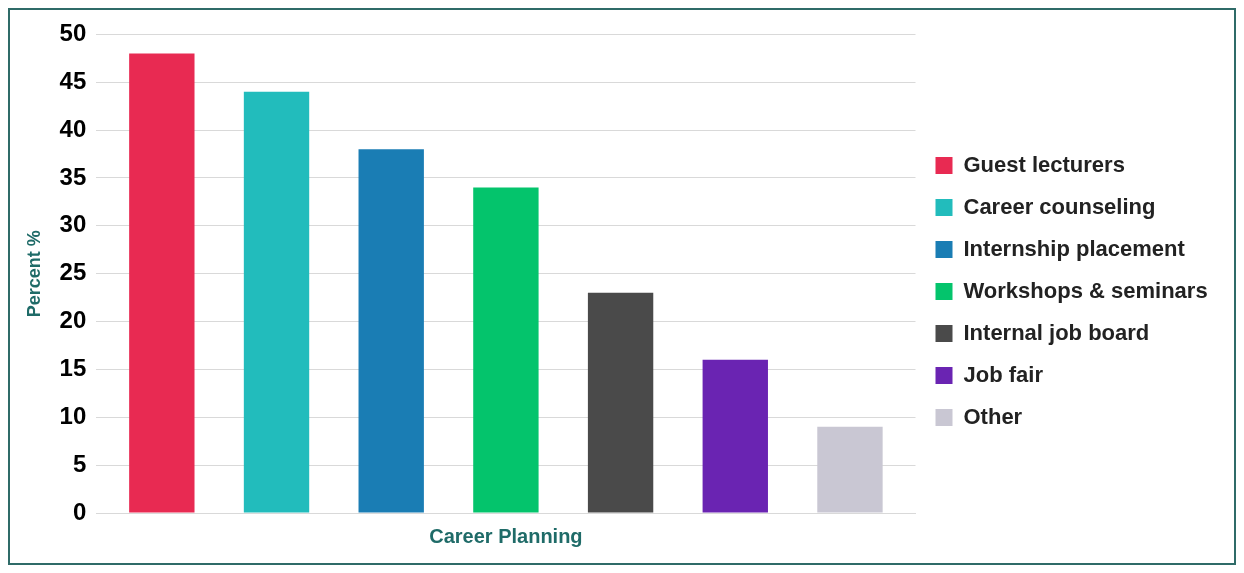 The width and height of the screenshot is (1244, 573). What do you see at coordinates (79, 463) in the screenshot?
I see `y-tick-label: 5` at bounding box center [79, 463].